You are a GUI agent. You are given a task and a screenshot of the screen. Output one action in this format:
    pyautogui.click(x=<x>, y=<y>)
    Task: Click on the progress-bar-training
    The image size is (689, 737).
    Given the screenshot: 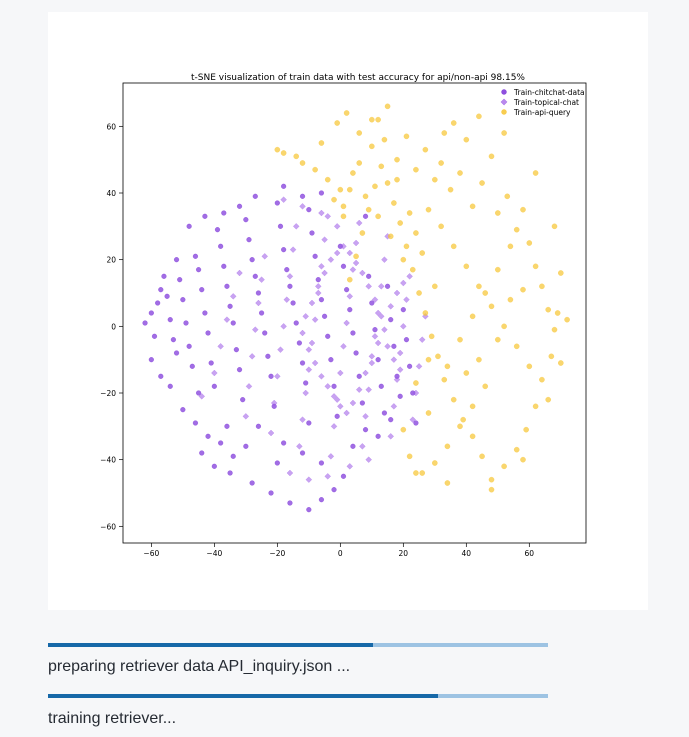 What is the action you would take?
    pyautogui.click(x=298, y=696)
    